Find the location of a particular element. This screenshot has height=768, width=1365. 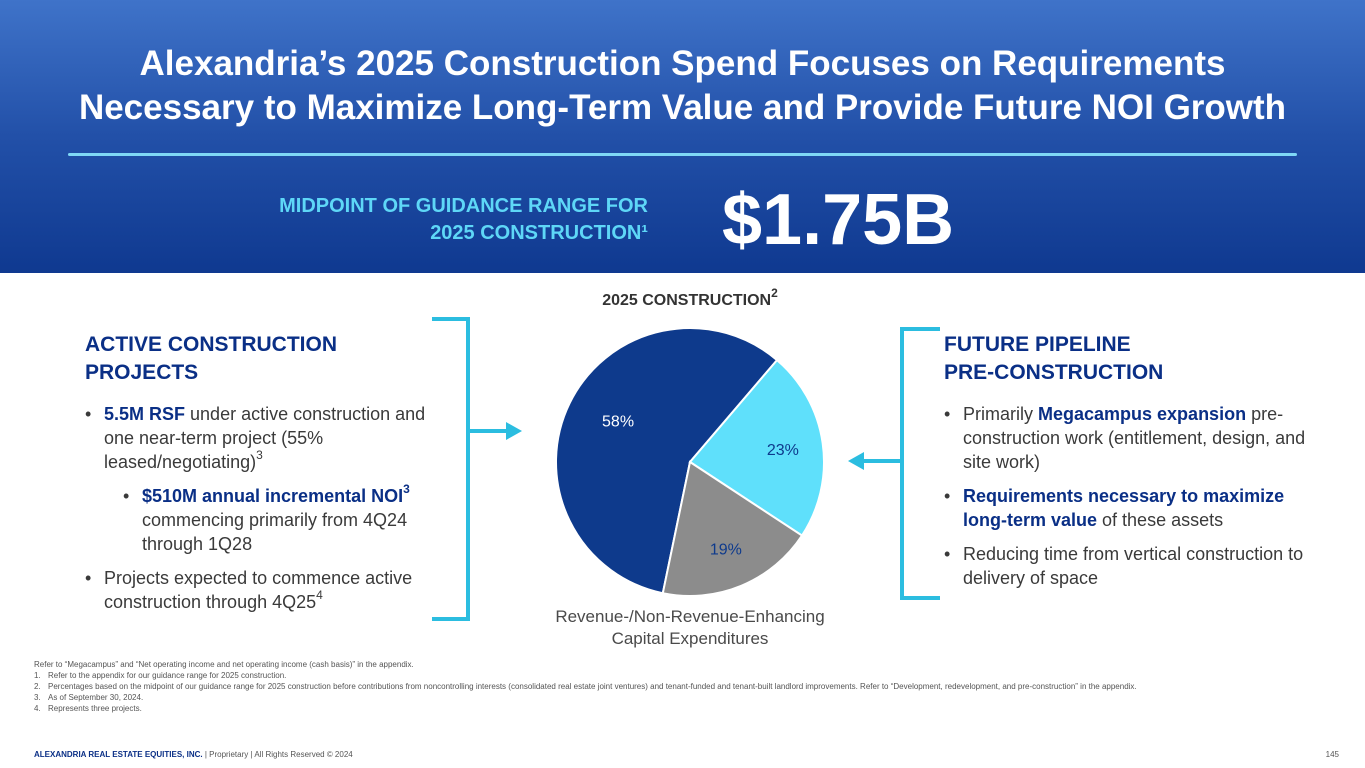

pie-slice-capex is located at coordinates (732, 528).